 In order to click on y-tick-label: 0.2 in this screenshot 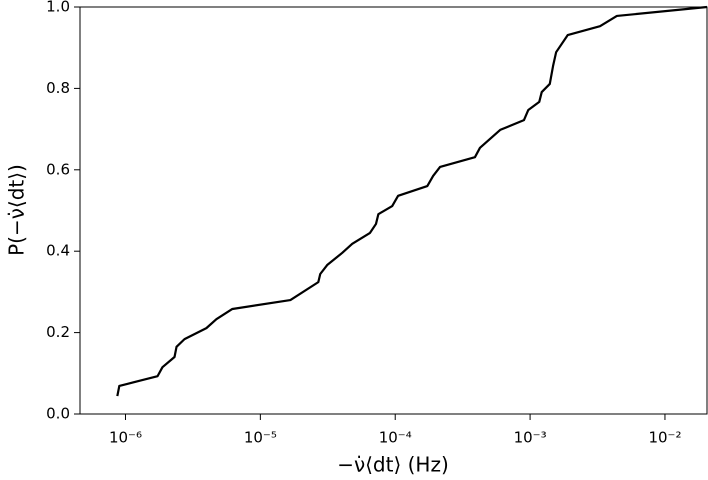, I will do `click(58, 332)`.